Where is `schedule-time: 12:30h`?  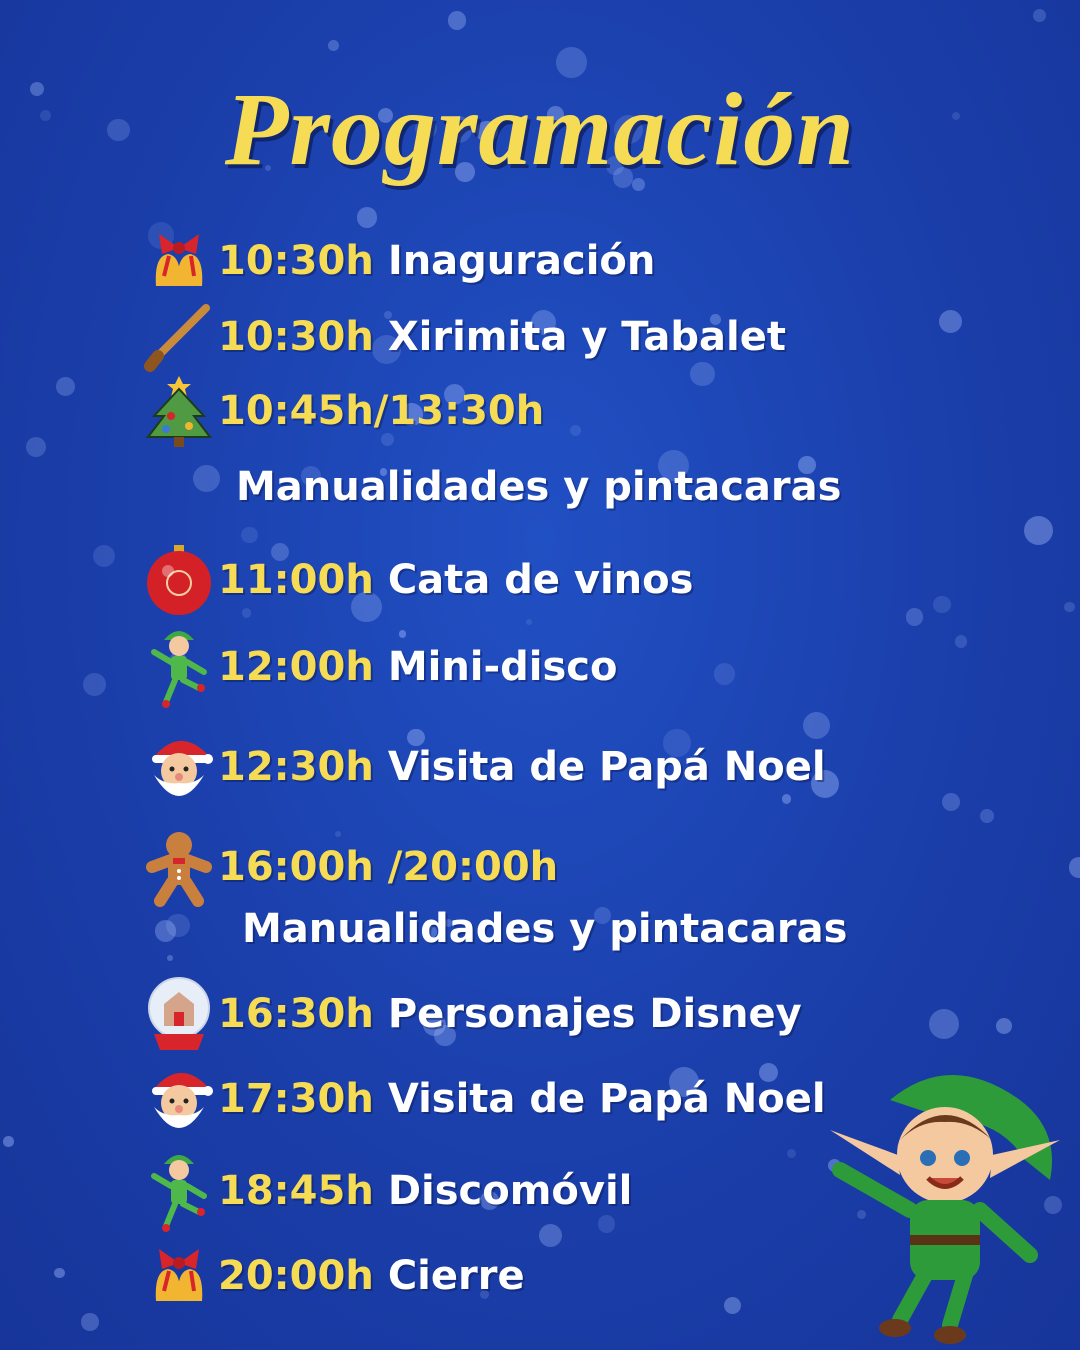
schedule-time: 12:30h is located at coordinates (296, 767).